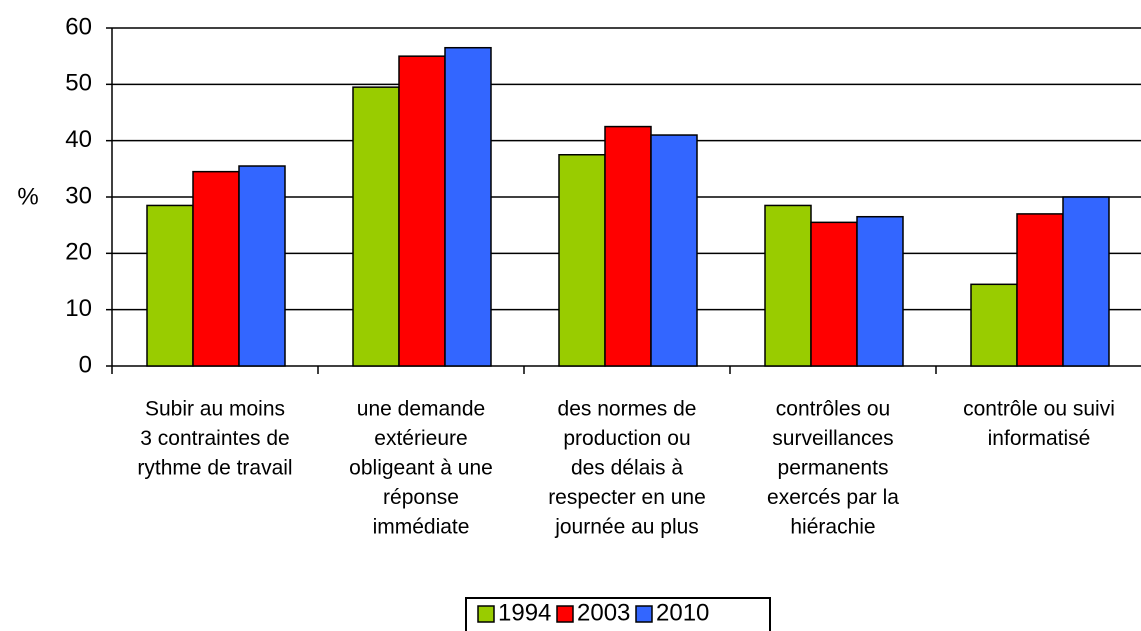 The height and width of the screenshot is (631, 1141). What do you see at coordinates (78, 195) in the screenshot?
I see `y-tick-label: 30` at bounding box center [78, 195].